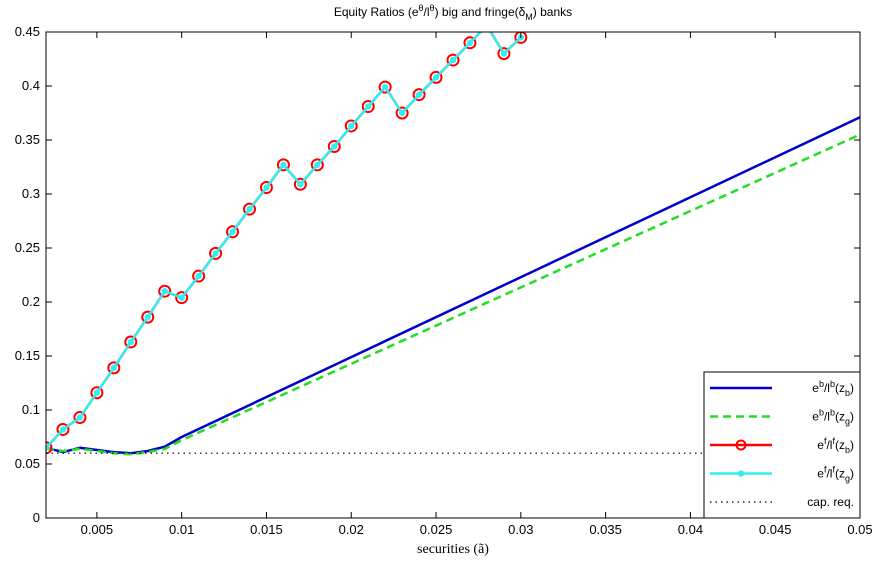 Image resolution: width=882 pixels, height=563 pixels. Describe the element at coordinates (427, 12) in the screenshot. I see `title-mid: /l` at that location.